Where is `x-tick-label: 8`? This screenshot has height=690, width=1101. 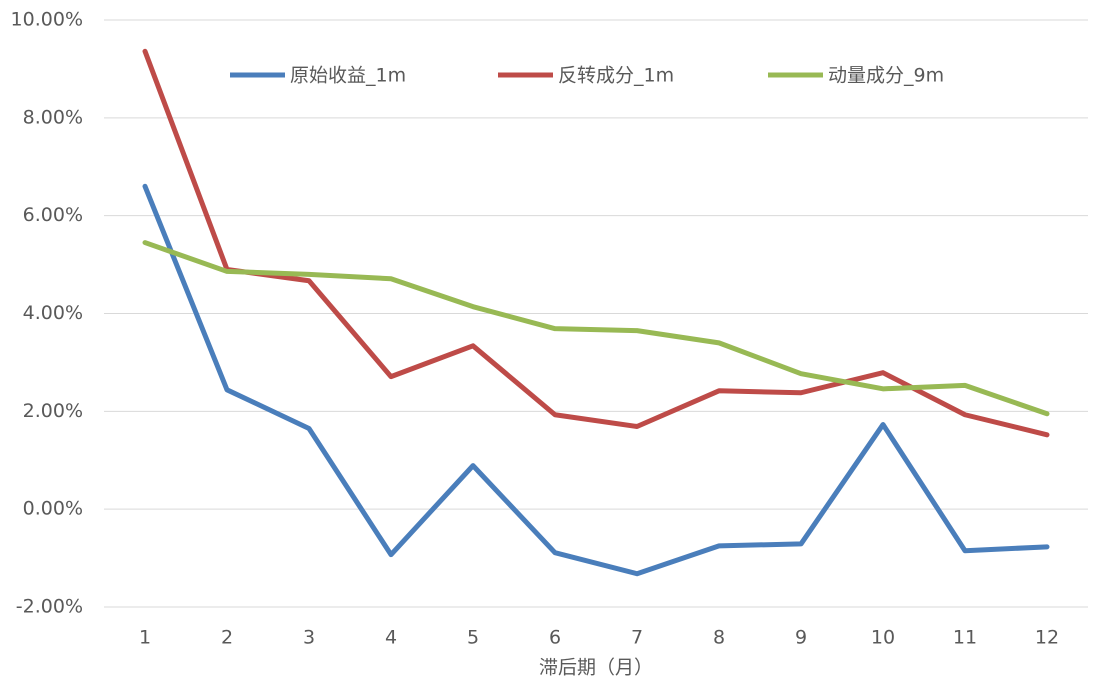 x-tick-label: 8 is located at coordinates (719, 638).